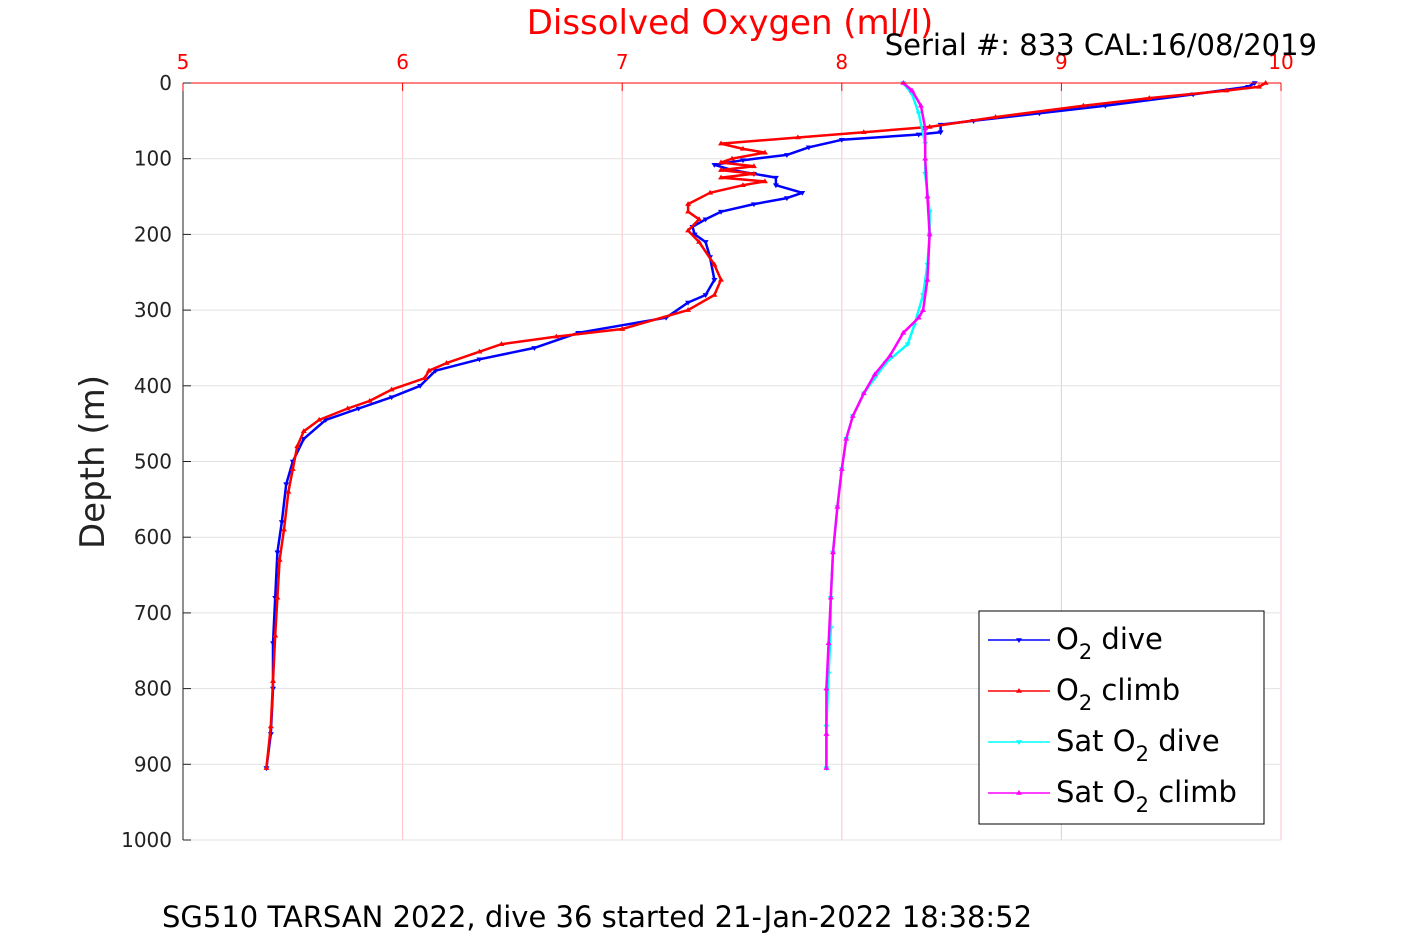 This screenshot has height=945, width=1417. I want to click on y-axis-label: Depth (m), so click(93, 462).